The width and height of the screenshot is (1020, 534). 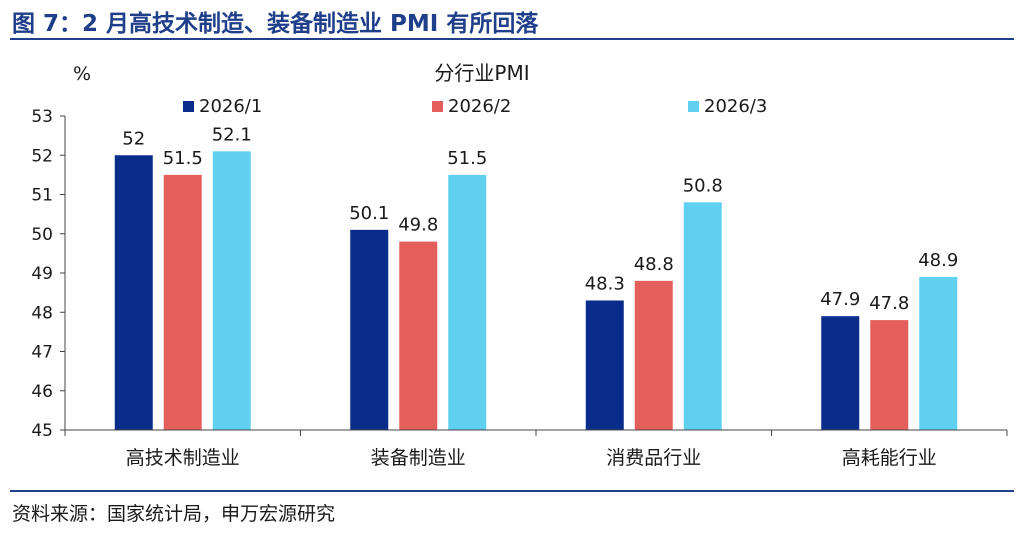 I want to click on legend: 2026/1 2026/2 2026/3, so click(x=475, y=106).